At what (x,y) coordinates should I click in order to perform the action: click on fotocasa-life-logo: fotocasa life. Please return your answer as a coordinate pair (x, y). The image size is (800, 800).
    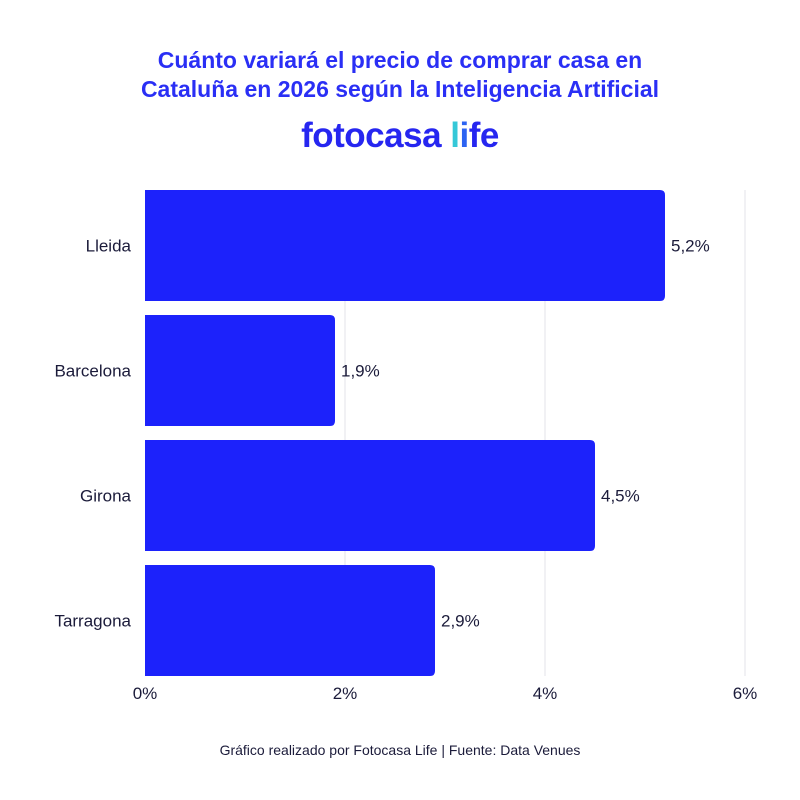
    Looking at the image, I should click on (400, 136).